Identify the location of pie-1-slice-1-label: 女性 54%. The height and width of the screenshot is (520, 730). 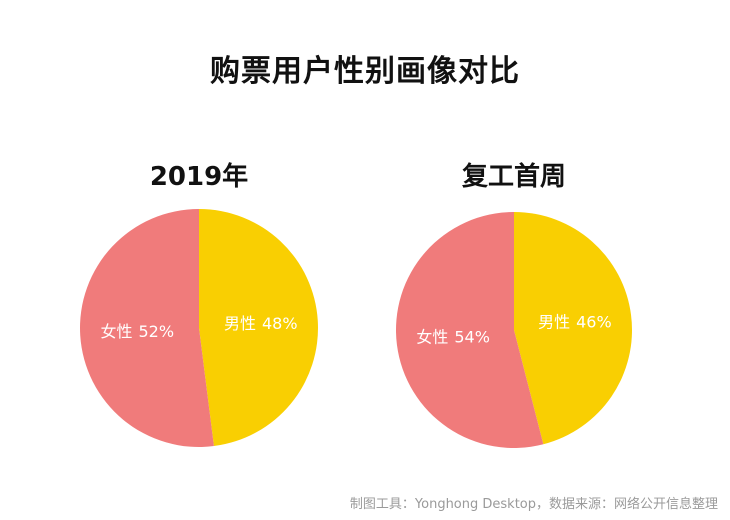
(453, 336).